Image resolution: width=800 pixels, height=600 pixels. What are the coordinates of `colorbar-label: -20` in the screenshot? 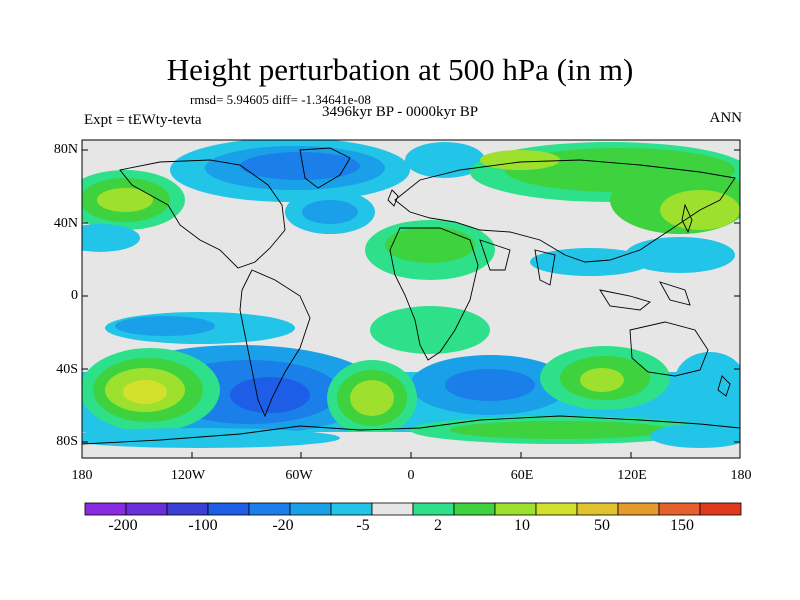 It's located at (283, 525).